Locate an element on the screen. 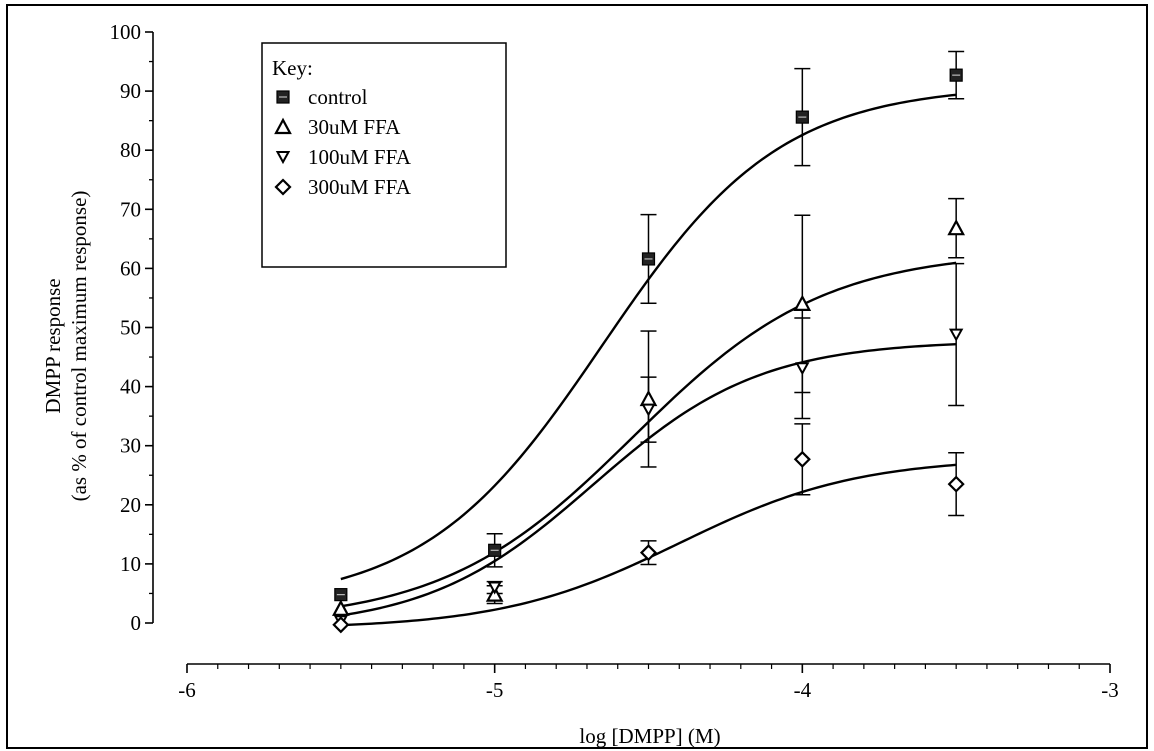 Image resolution: width=1154 pixels, height=751 pixels. legend-label: 30uM FFA is located at coordinates (354, 127).